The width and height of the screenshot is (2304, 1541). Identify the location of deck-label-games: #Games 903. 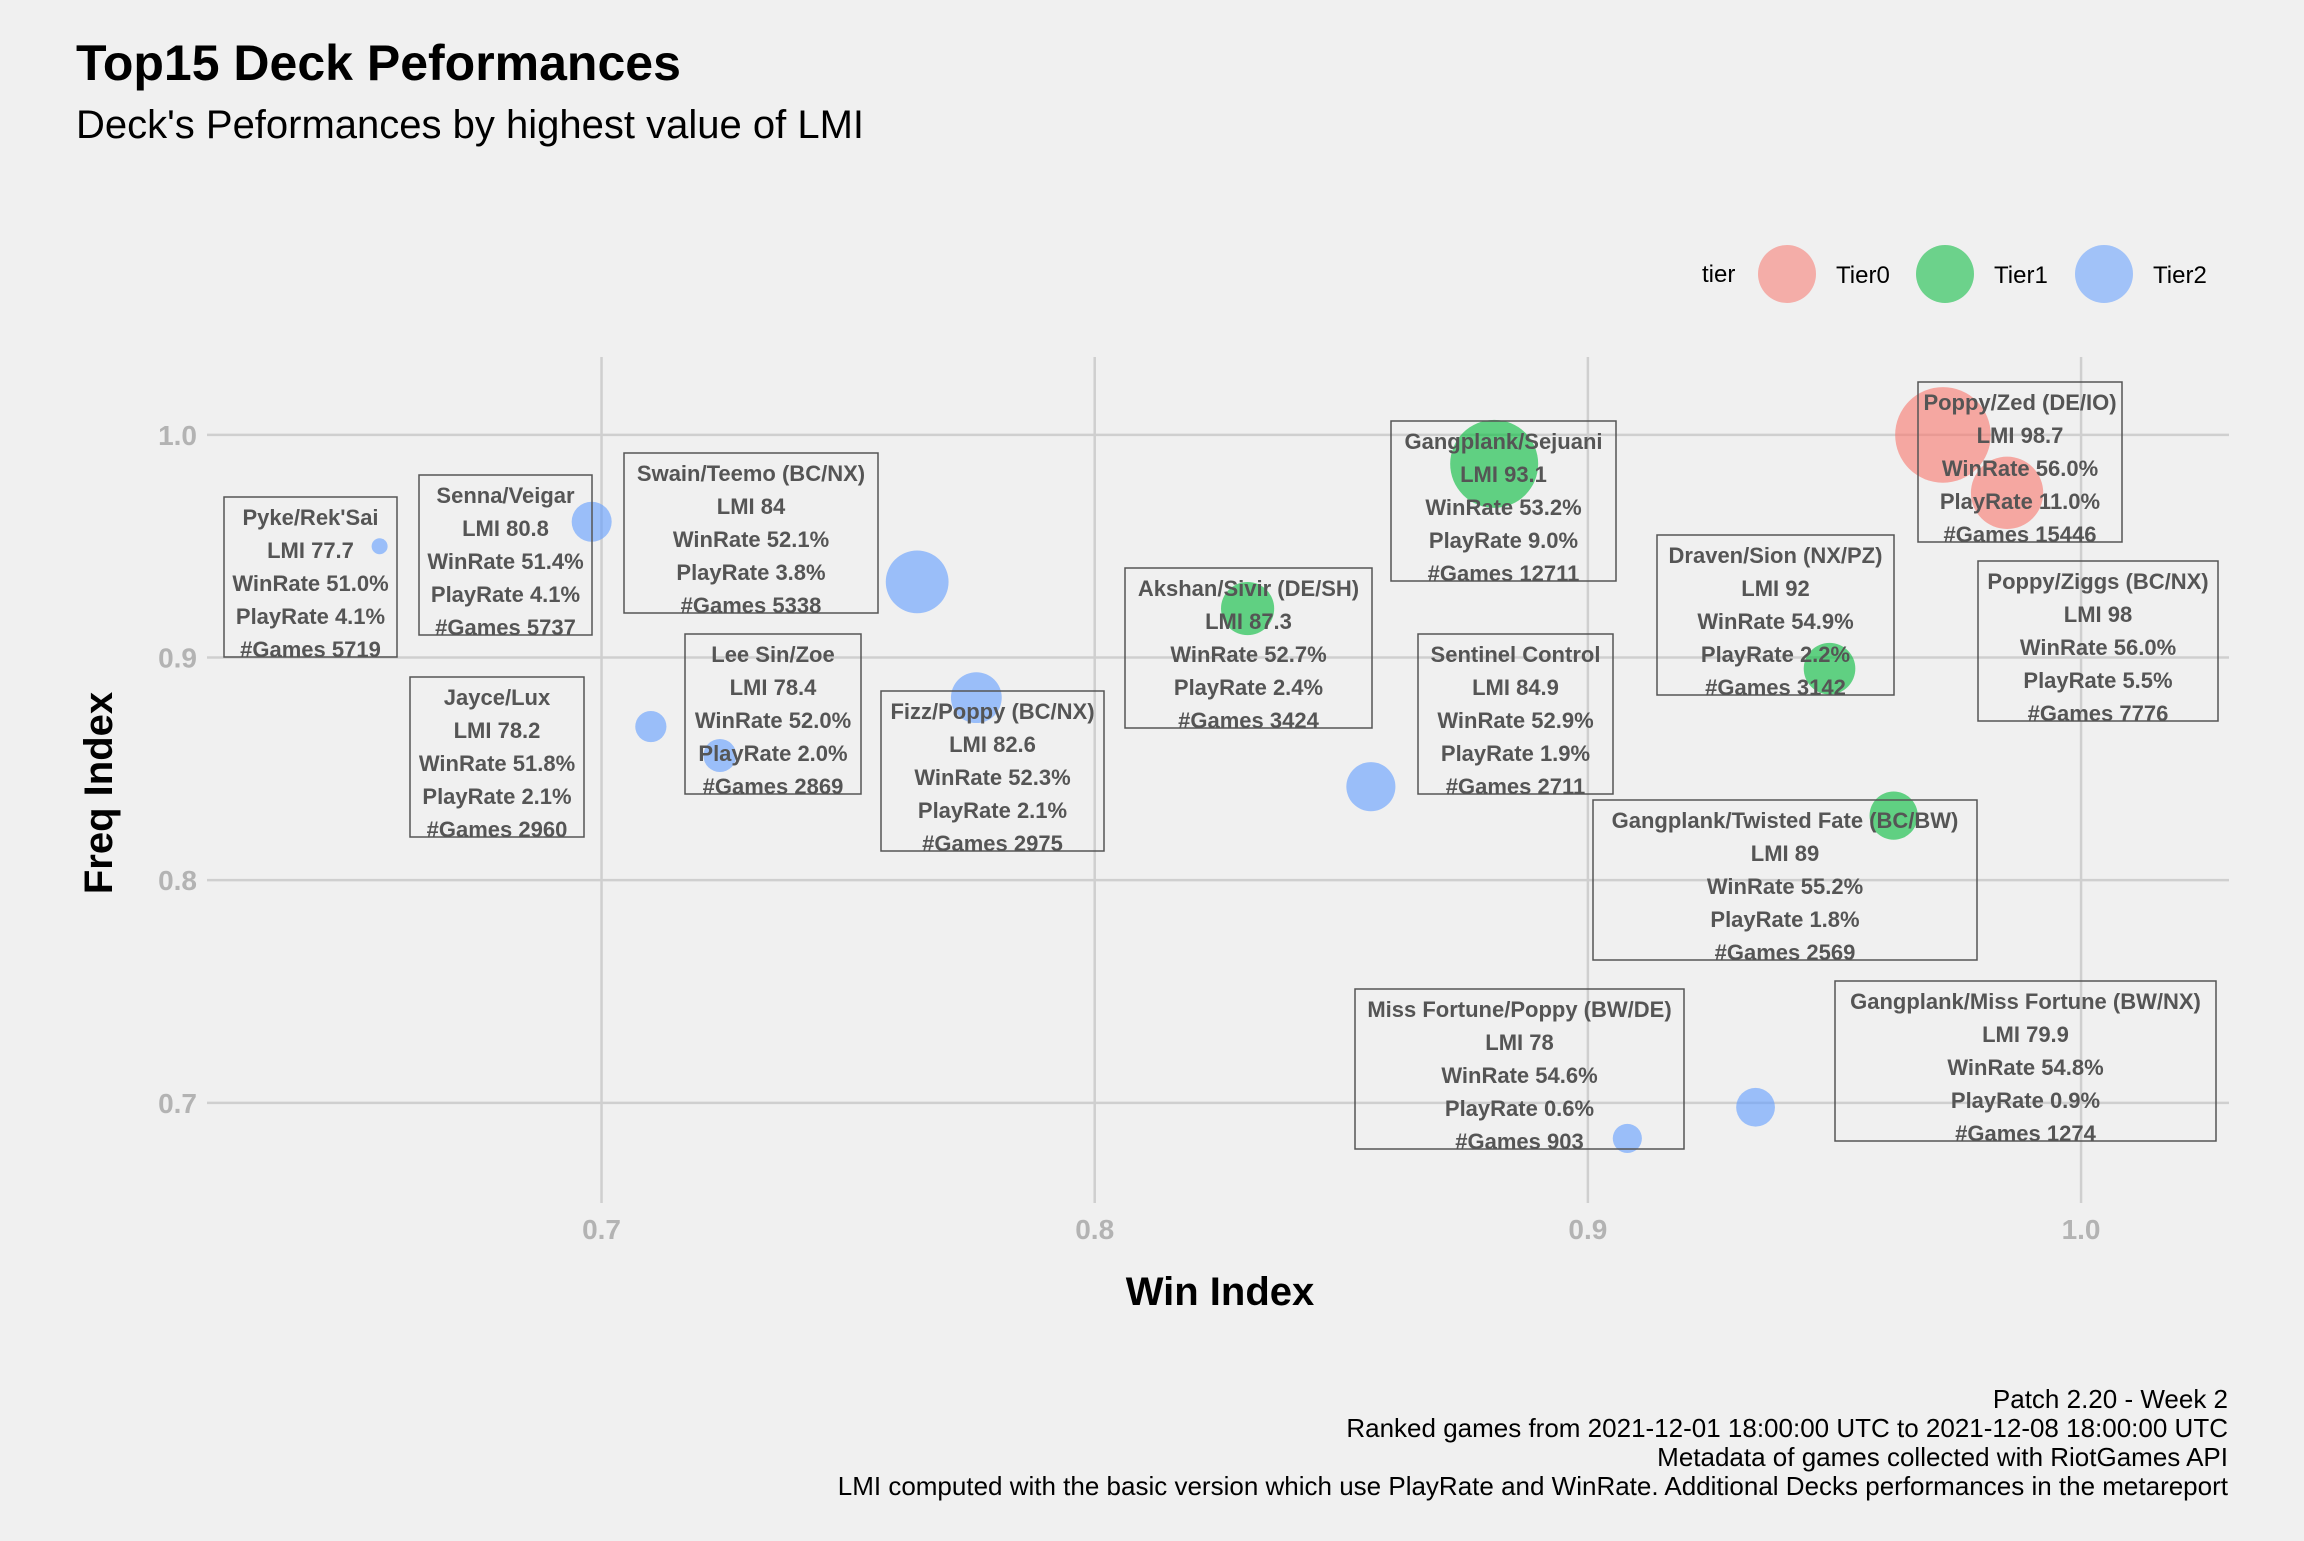
(1519, 1141).